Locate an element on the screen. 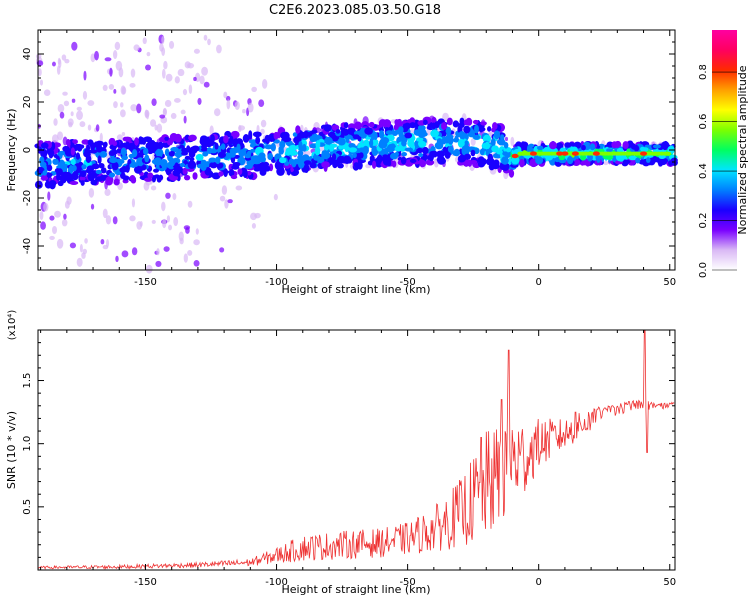 This screenshot has height=600, width=750. snr-y-label: SNR (10 * v/v) is located at coordinates (11, 450).